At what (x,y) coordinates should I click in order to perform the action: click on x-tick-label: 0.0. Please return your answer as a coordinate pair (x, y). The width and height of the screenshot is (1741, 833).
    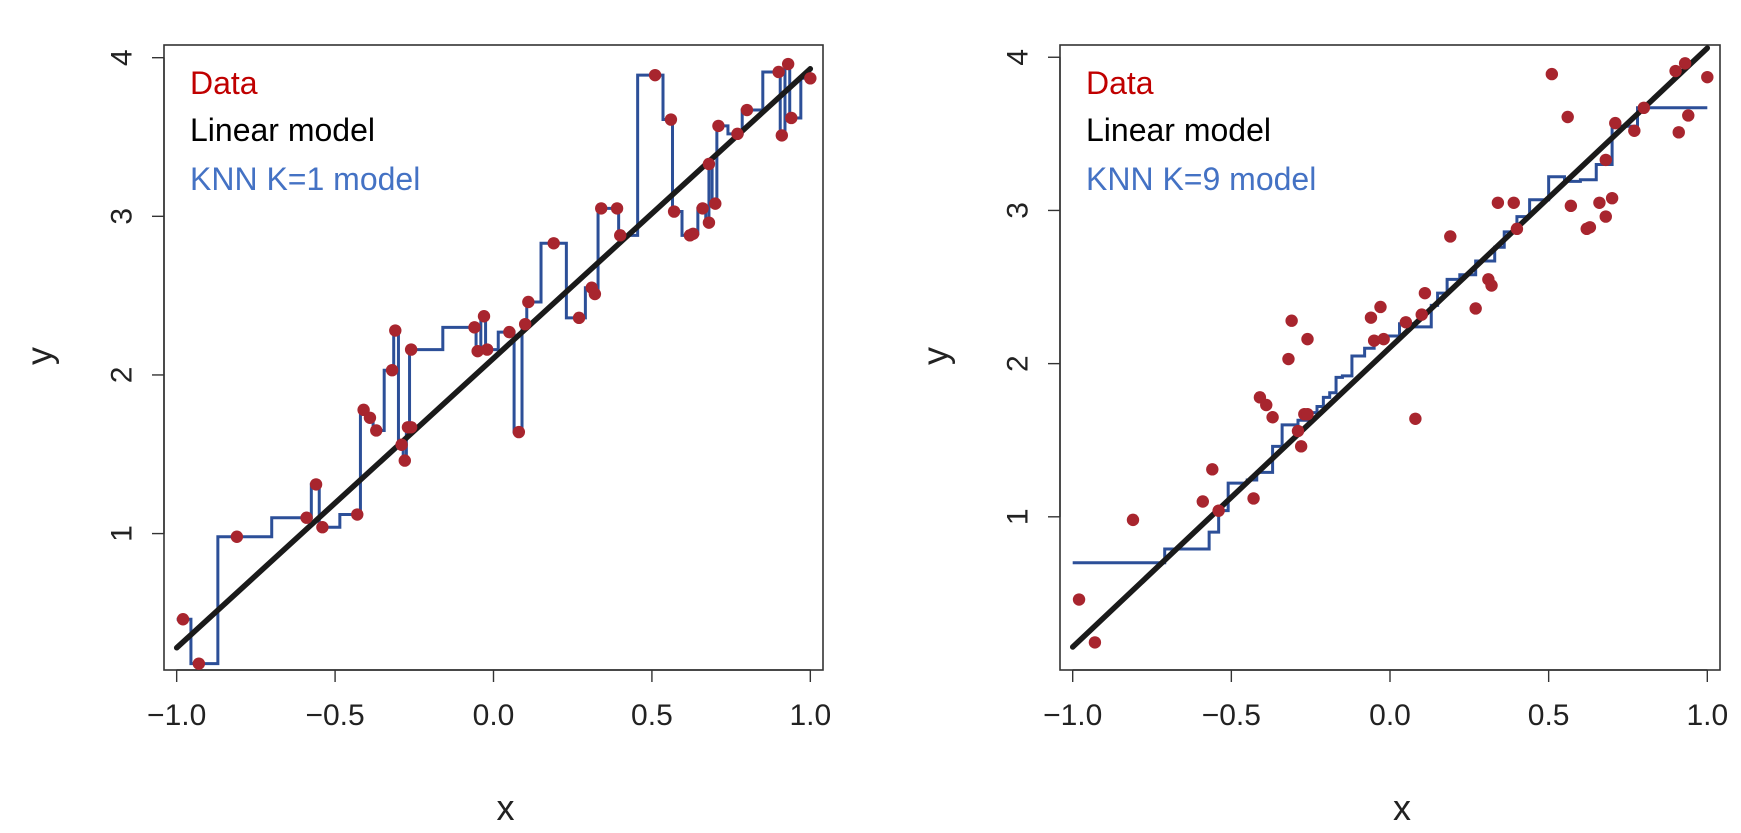
    Looking at the image, I should click on (494, 715).